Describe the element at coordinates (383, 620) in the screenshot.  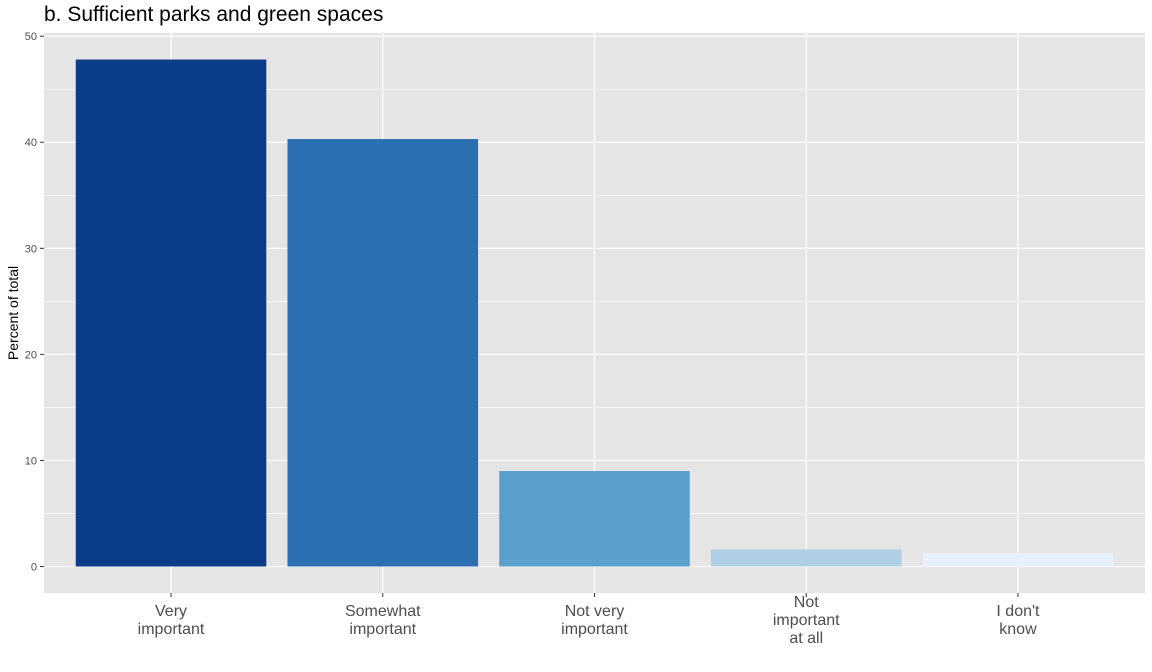
I see `x-tick-label: Somewhat important` at that location.